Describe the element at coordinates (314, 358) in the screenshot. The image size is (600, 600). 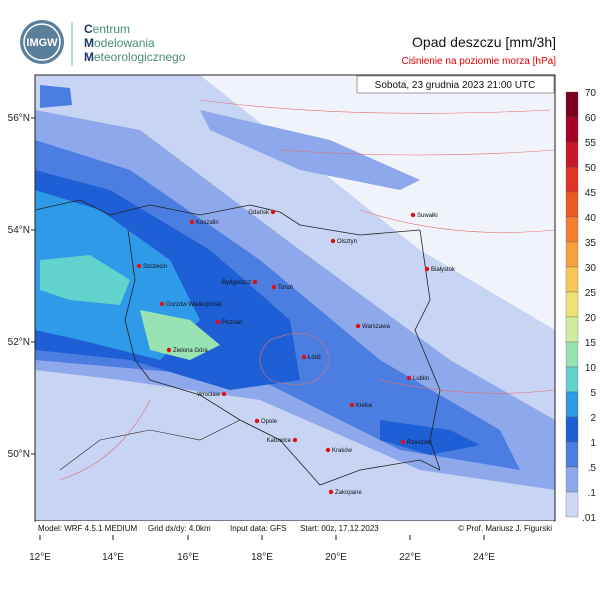
I see `city-label: Łódź` at that location.